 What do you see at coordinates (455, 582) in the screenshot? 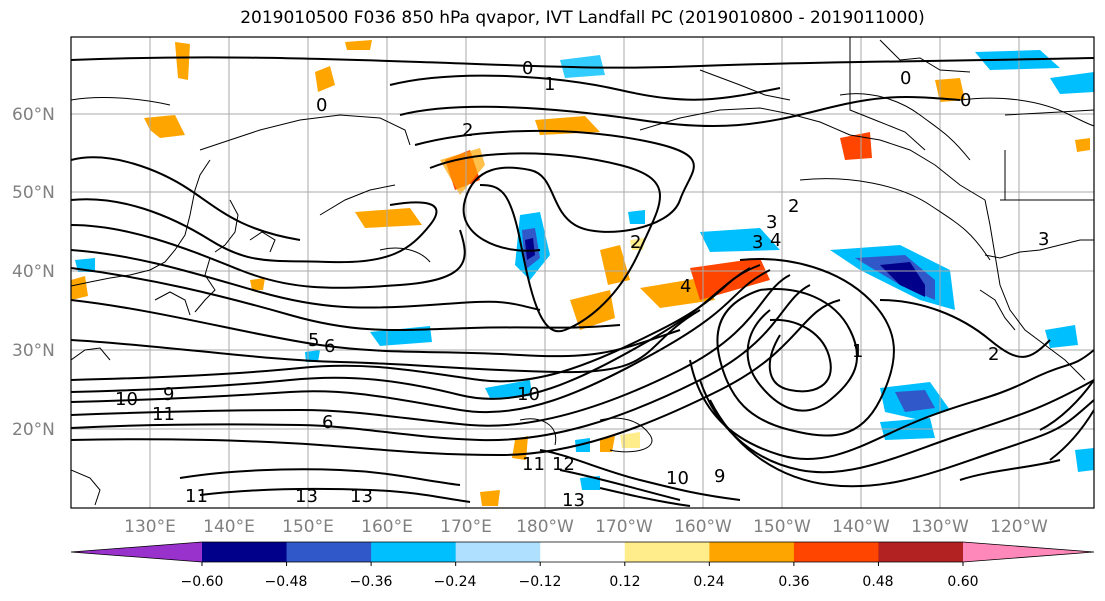
I see `colorbar-tick-label: −0.24` at bounding box center [455, 582].